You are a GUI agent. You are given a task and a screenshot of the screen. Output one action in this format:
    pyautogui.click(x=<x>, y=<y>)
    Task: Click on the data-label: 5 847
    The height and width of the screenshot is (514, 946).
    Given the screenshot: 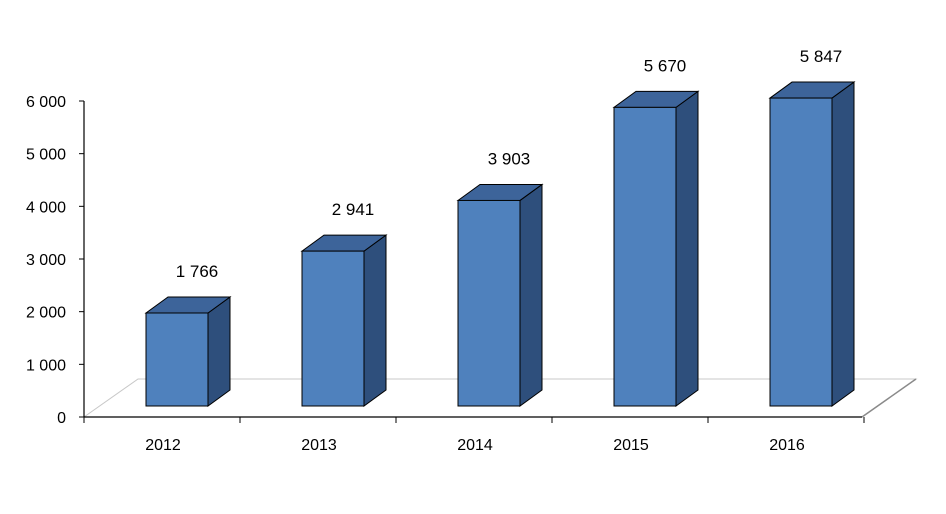 What is the action you would take?
    pyautogui.click(x=821, y=56)
    